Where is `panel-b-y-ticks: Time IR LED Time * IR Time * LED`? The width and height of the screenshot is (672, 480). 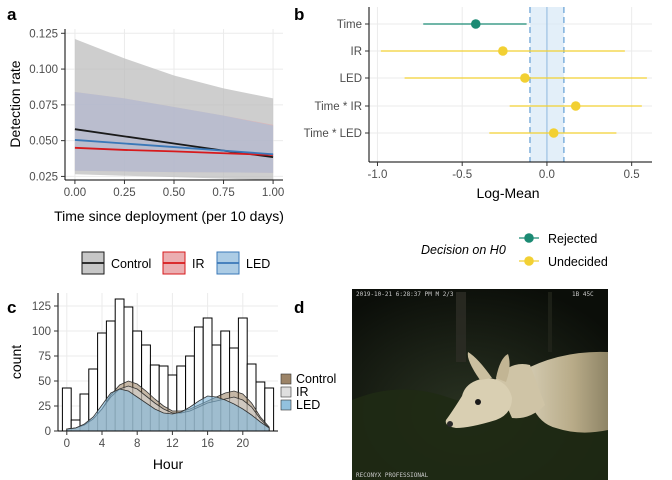
panel-b-y-ticks: Time IR LED Time * IR Time * LED is located at coordinates (336, 79).